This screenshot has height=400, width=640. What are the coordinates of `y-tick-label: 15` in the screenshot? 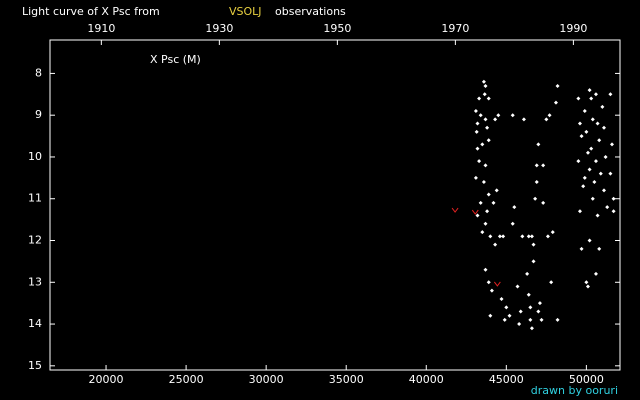 It's located at (35, 365).